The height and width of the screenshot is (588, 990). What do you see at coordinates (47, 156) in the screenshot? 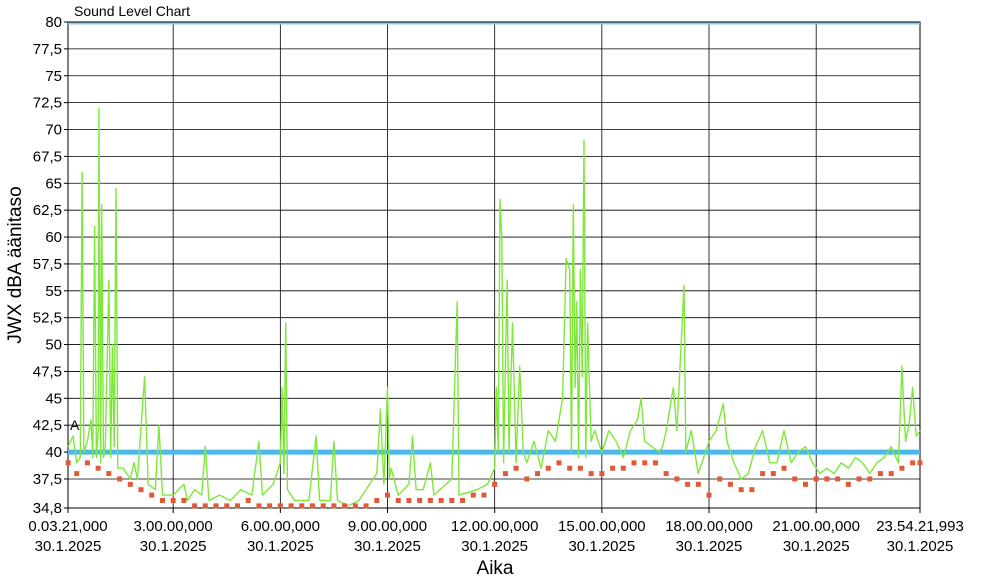
I see `y-tick-label: 67,5` at bounding box center [47, 156].